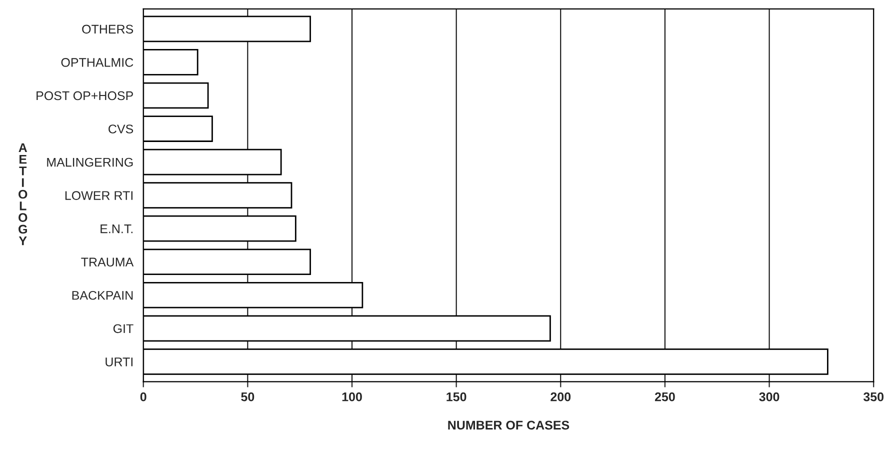 The height and width of the screenshot is (449, 896). I want to click on x-axis-title: NUMBER OF CASES, so click(509, 425).